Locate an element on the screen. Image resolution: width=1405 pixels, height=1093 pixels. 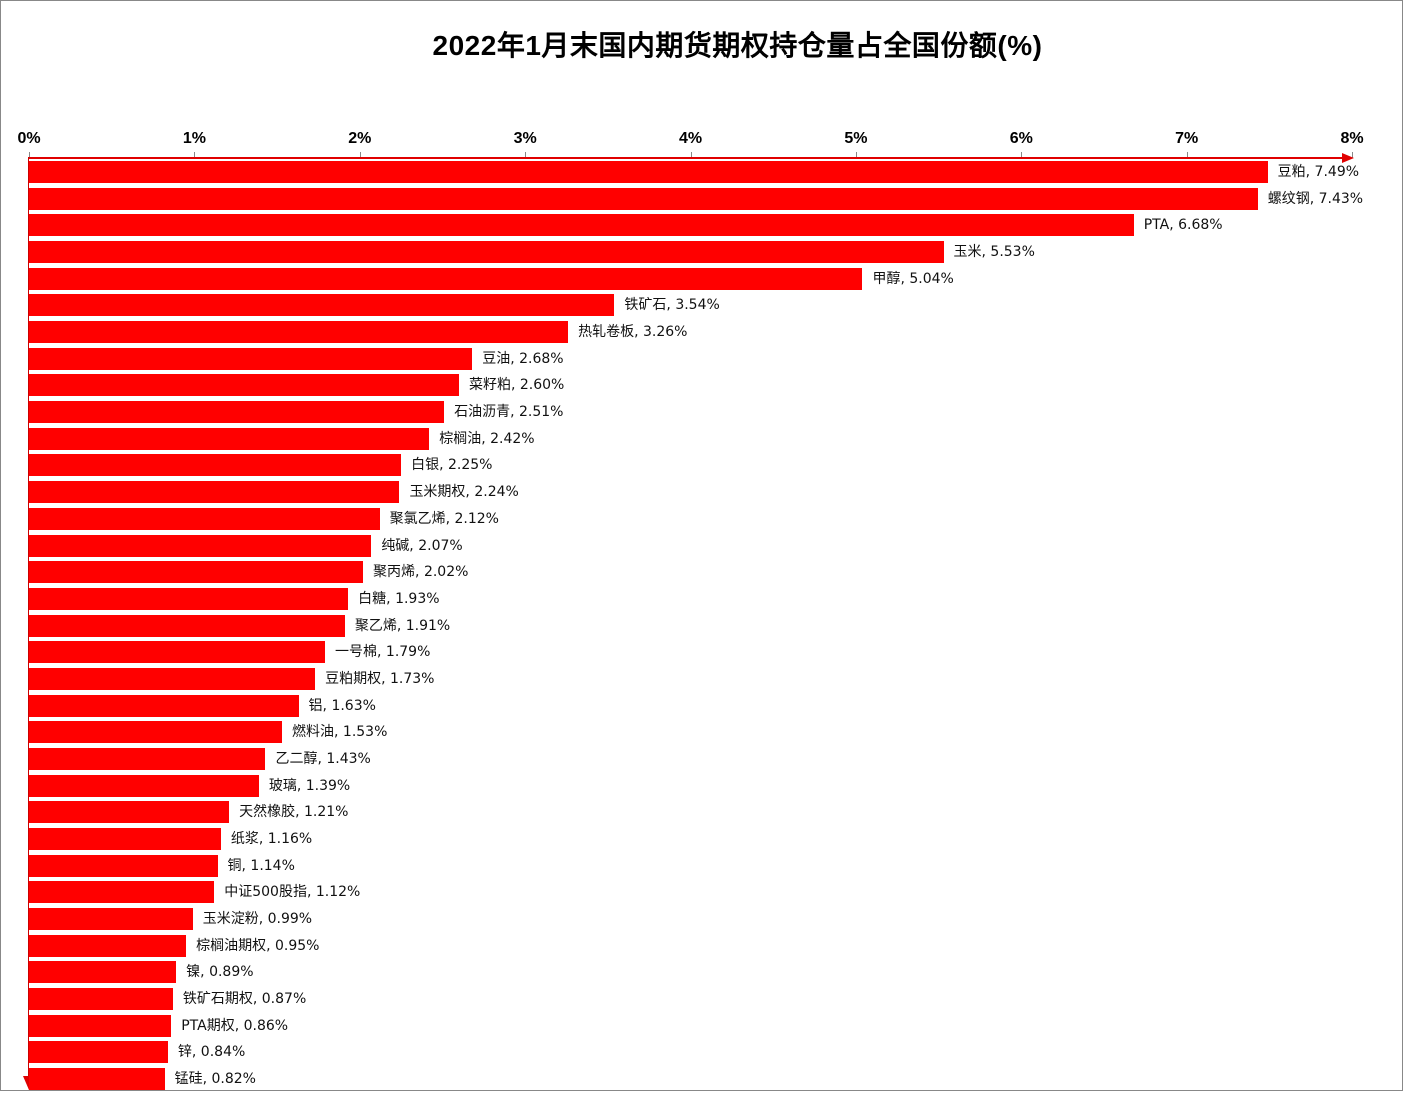
bar-data-label: 白糖, 1.93% is located at coordinates (399, 598).